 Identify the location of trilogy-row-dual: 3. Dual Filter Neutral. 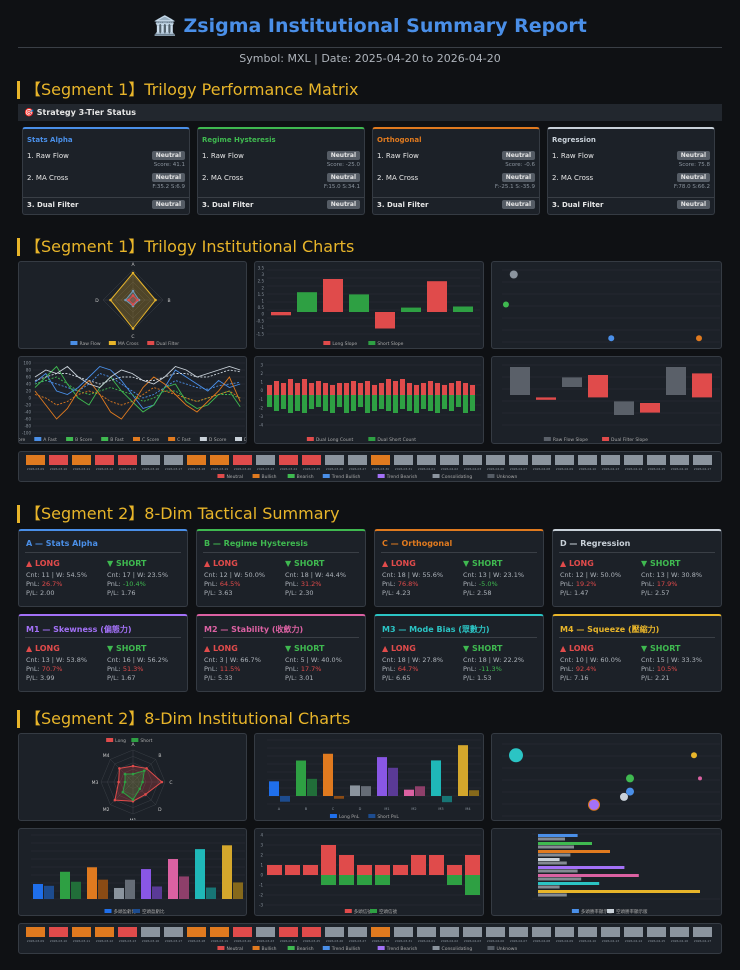
(456, 206).